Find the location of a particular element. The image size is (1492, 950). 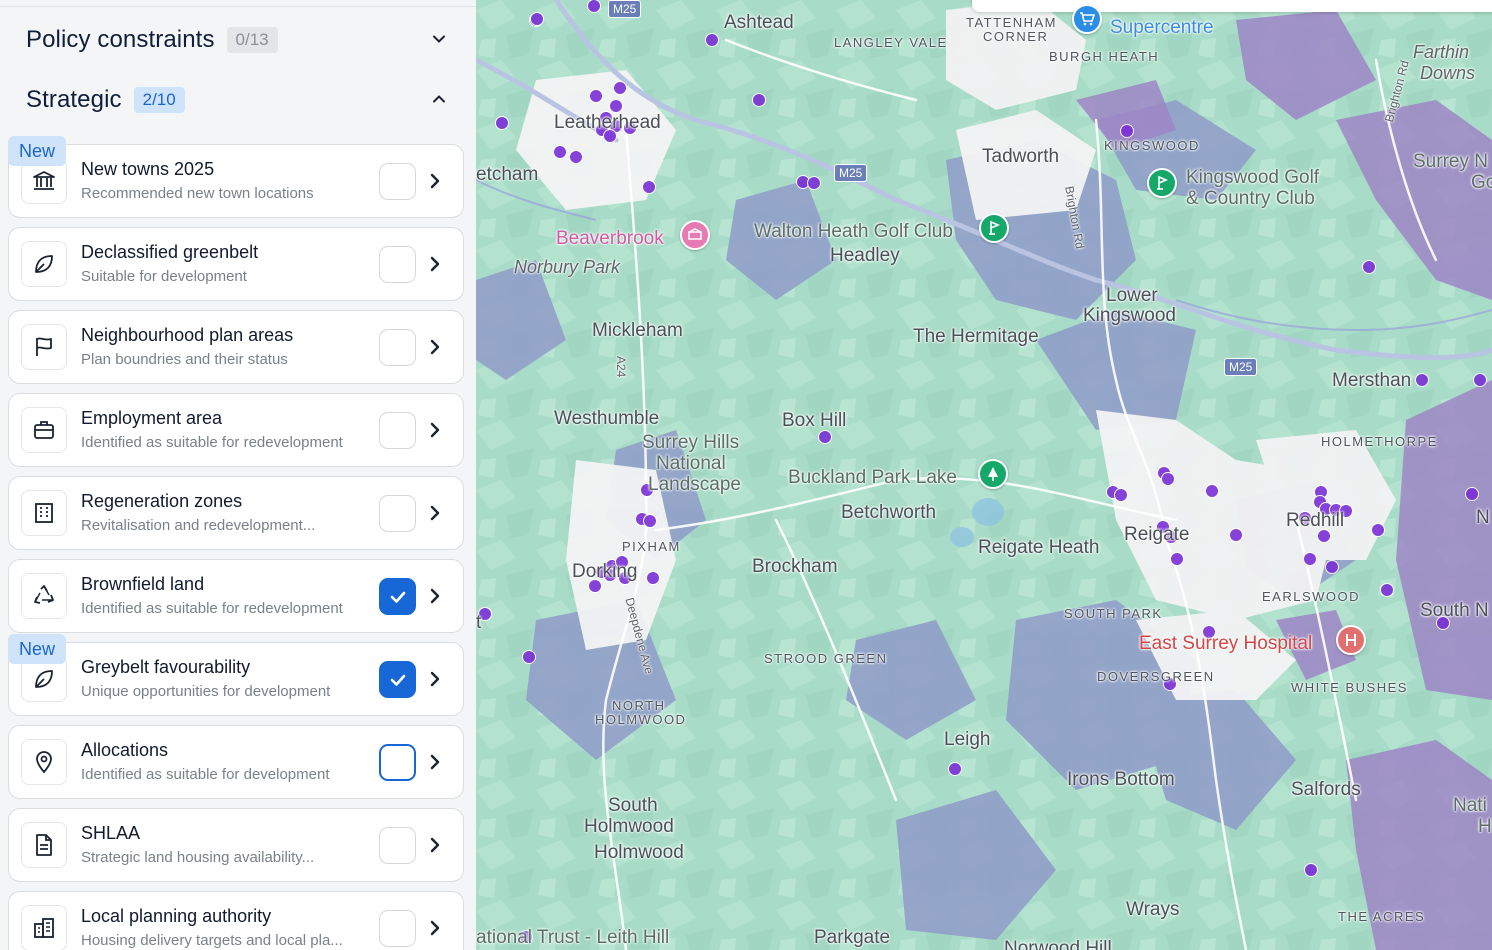

checkmark-icon is located at coordinates (397, 680).